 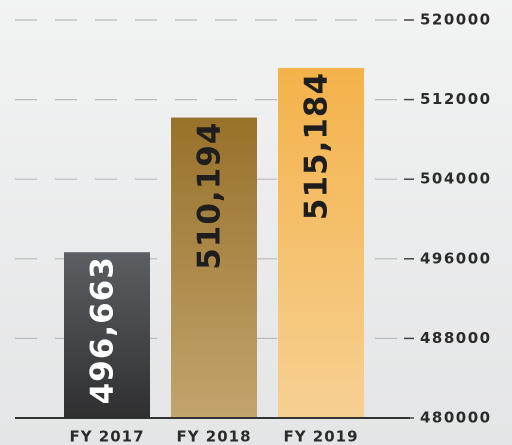 What do you see at coordinates (456, 338) in the screenshot?
I see `y-tick-label: 488000` at bounding box center [456, 338].